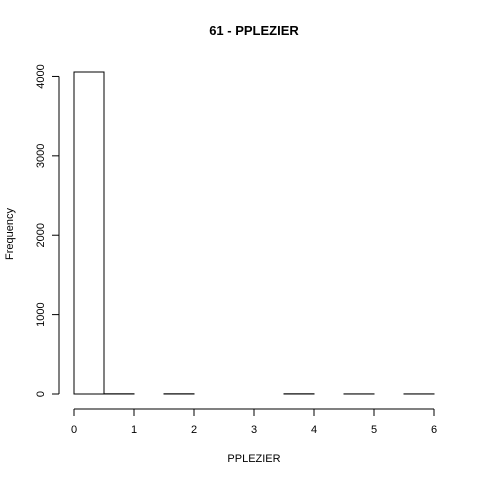  Describe the element at coordinates (194, 430) in the screenshot. I see `x-tick-label: 2` at that location.